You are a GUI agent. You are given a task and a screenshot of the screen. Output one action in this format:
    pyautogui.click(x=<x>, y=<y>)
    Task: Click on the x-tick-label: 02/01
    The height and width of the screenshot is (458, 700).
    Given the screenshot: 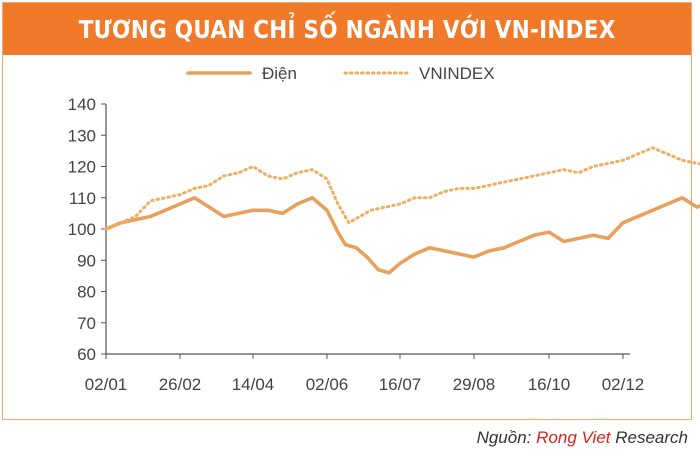 What is the action you would take?
    pyautogui.click(x=106, y=384)
    